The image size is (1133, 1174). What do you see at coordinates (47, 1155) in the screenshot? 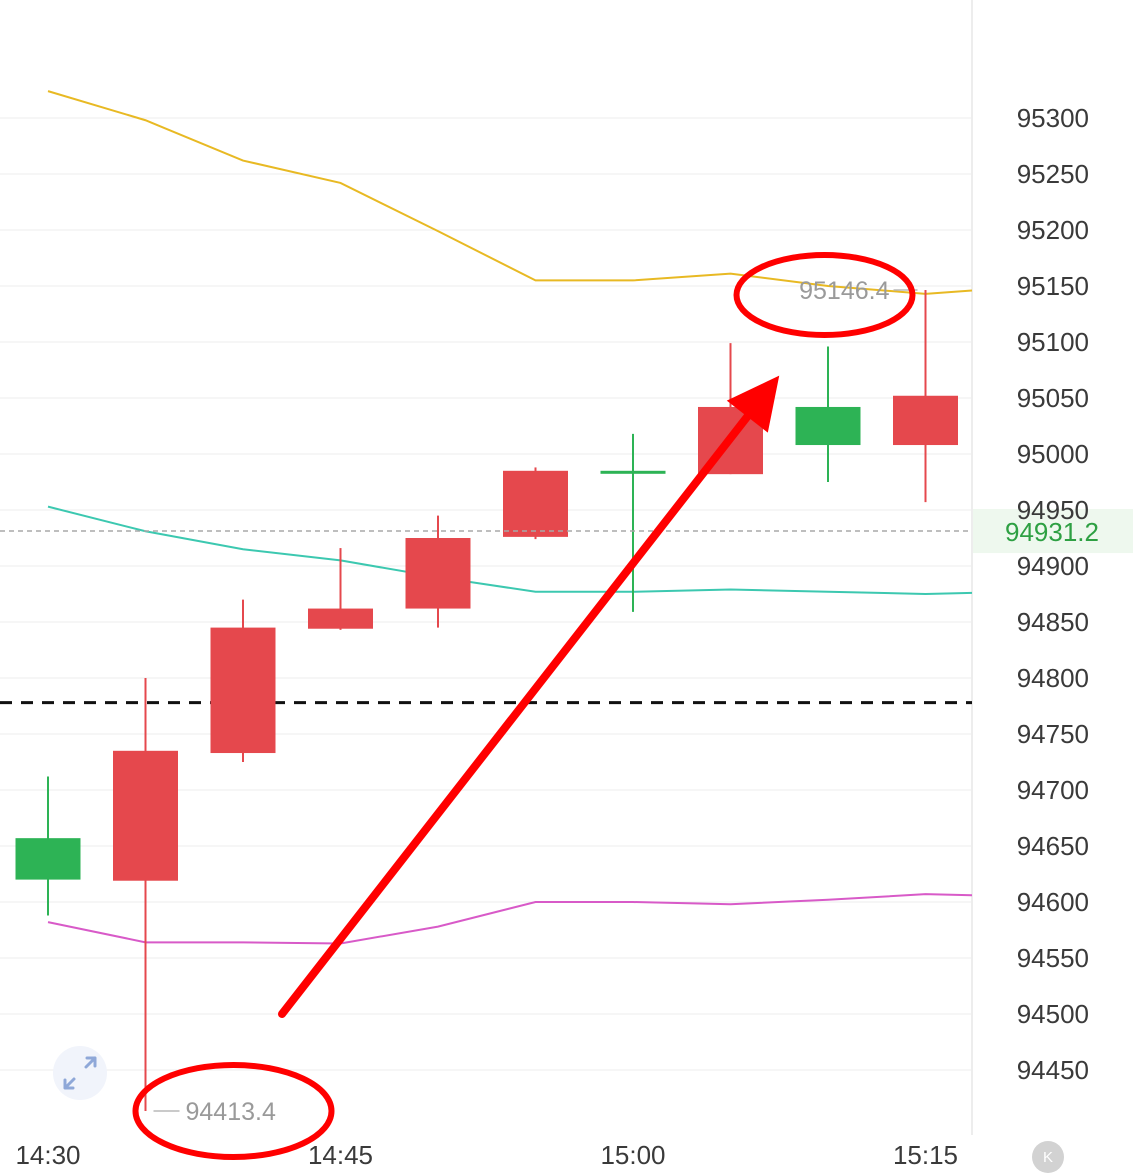
I see `x-tick-label: 14:30` at bounding box center [47, 1155].